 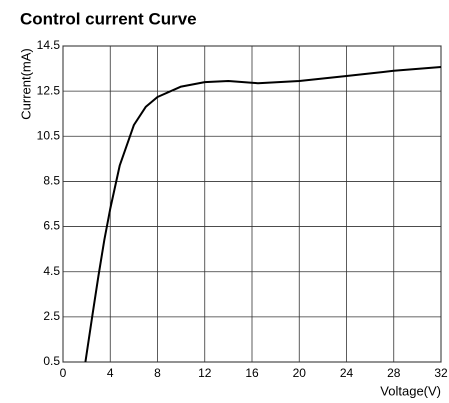 I want to click on x-tick-label: 20, so click(x=300, y=373).